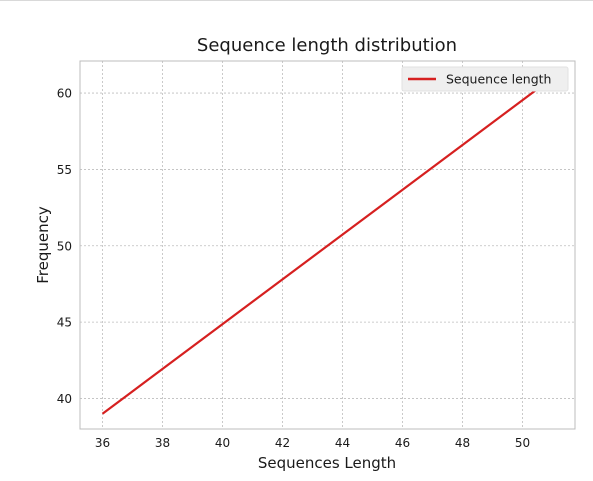 Image resolution: width=593 pixels, height=481 pixels. What do you see at coordinates (64, 94) in the screenshot?
I see `y-tick-label: 60` at bounding box center [64, 94].